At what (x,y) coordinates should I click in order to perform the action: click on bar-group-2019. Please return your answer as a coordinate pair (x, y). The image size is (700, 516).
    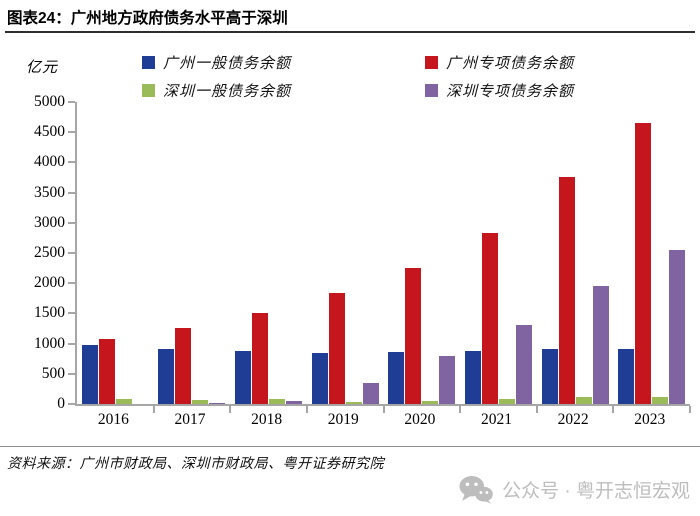
    Looking at the image, I should click on (346, 257).